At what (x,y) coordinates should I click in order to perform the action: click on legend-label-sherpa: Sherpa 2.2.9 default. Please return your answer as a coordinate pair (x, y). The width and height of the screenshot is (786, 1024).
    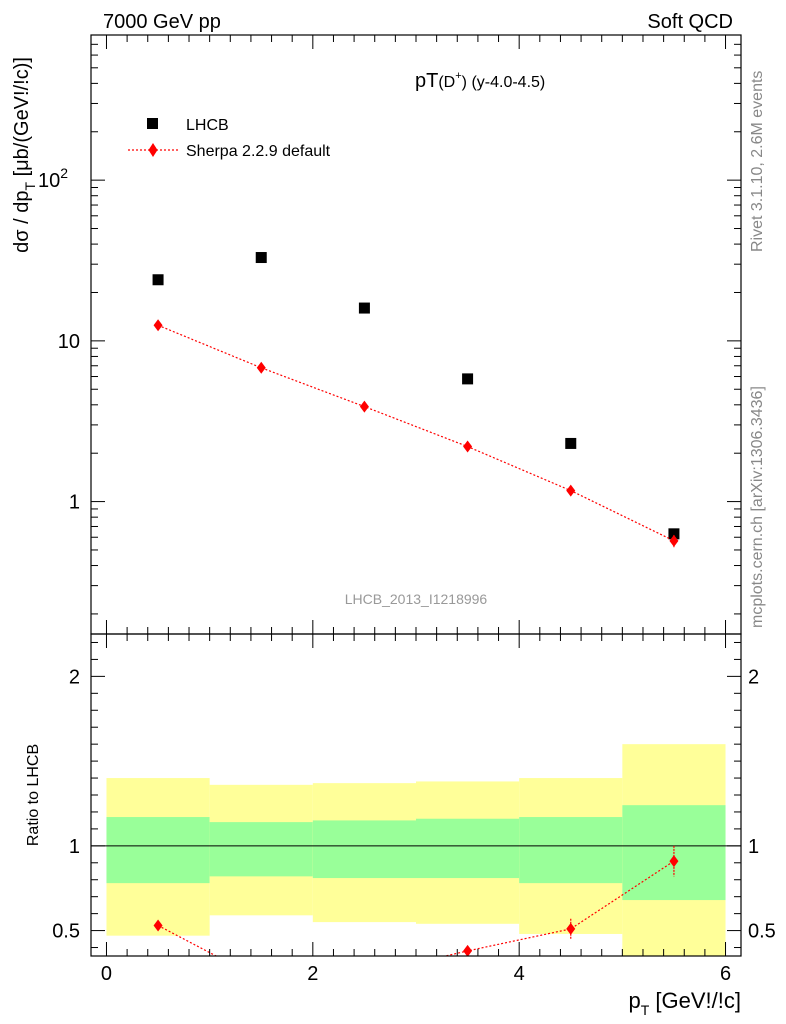
    Looking at the image, I should click on (258, 151).